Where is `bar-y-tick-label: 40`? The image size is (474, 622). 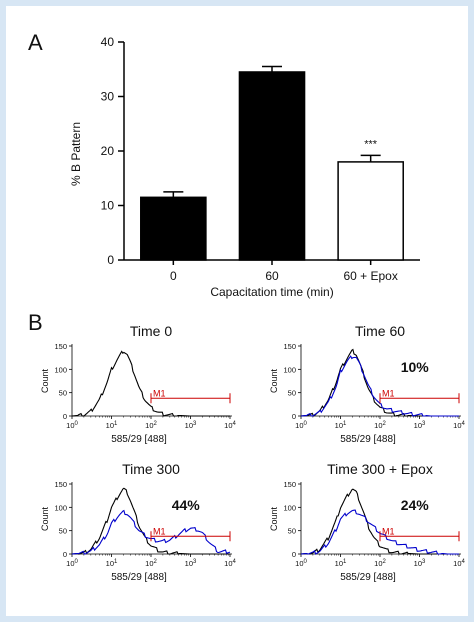
bar-y-tick-label: 40 is located at coordinates (108, 42).